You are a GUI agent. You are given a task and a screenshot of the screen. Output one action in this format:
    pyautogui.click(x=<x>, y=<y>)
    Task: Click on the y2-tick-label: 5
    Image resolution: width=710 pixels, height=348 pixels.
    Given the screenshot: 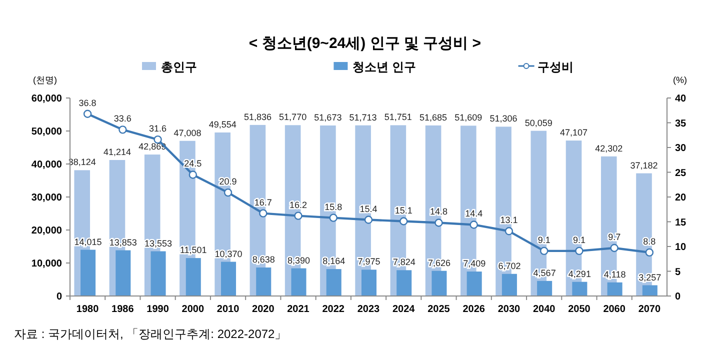 What is the action you would take?
    pyautogui.click(x=678, y=272)
    